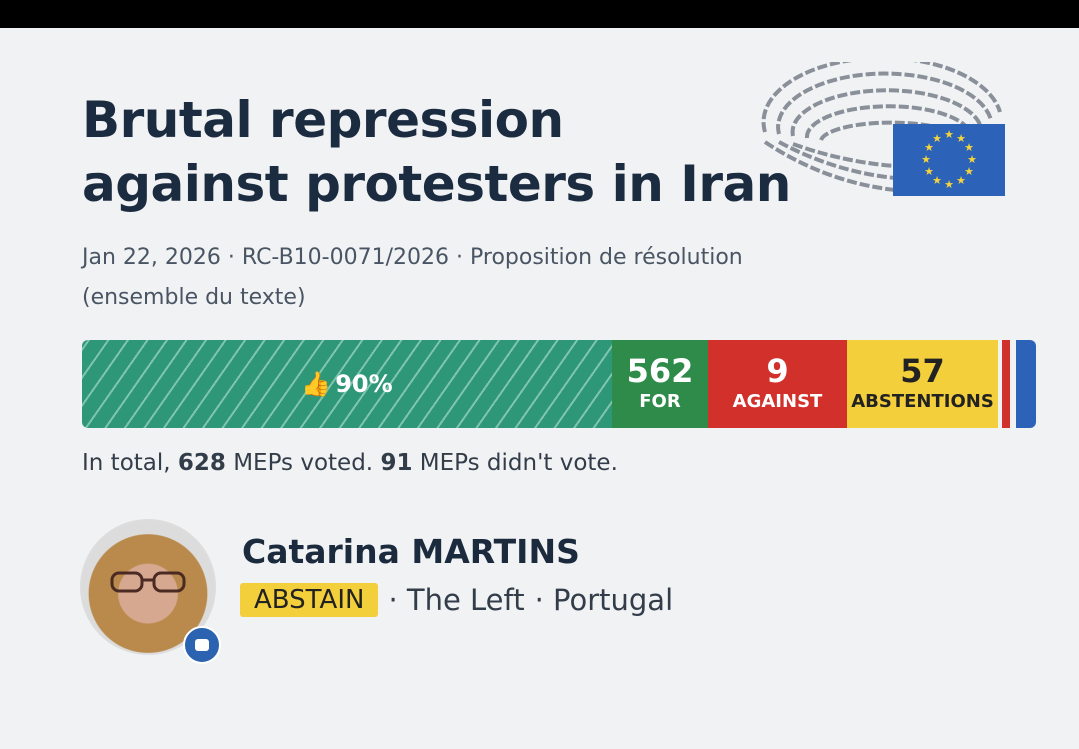  Describe the element at coordinates (436, 184) in the screenshot. I see `title-line-2: against protesters in Iran` at that location.